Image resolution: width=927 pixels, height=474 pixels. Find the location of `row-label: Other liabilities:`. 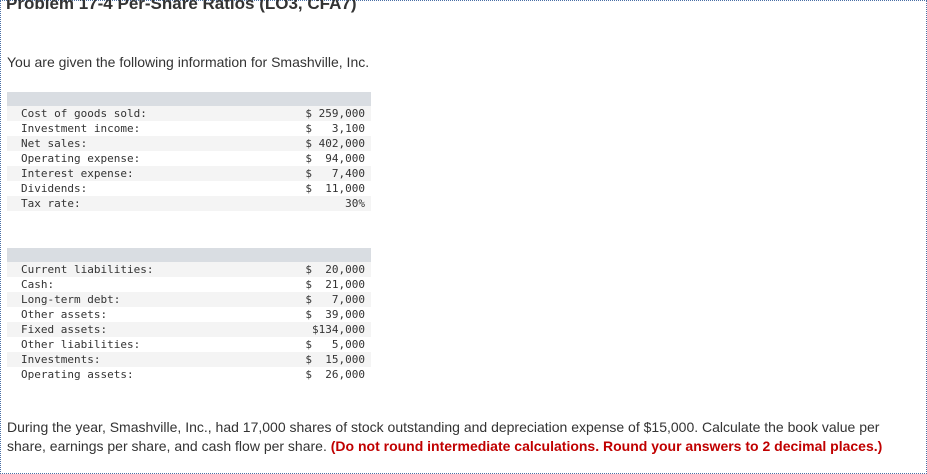

row-label: Other liabilities: is located at coordinates (81, 344).